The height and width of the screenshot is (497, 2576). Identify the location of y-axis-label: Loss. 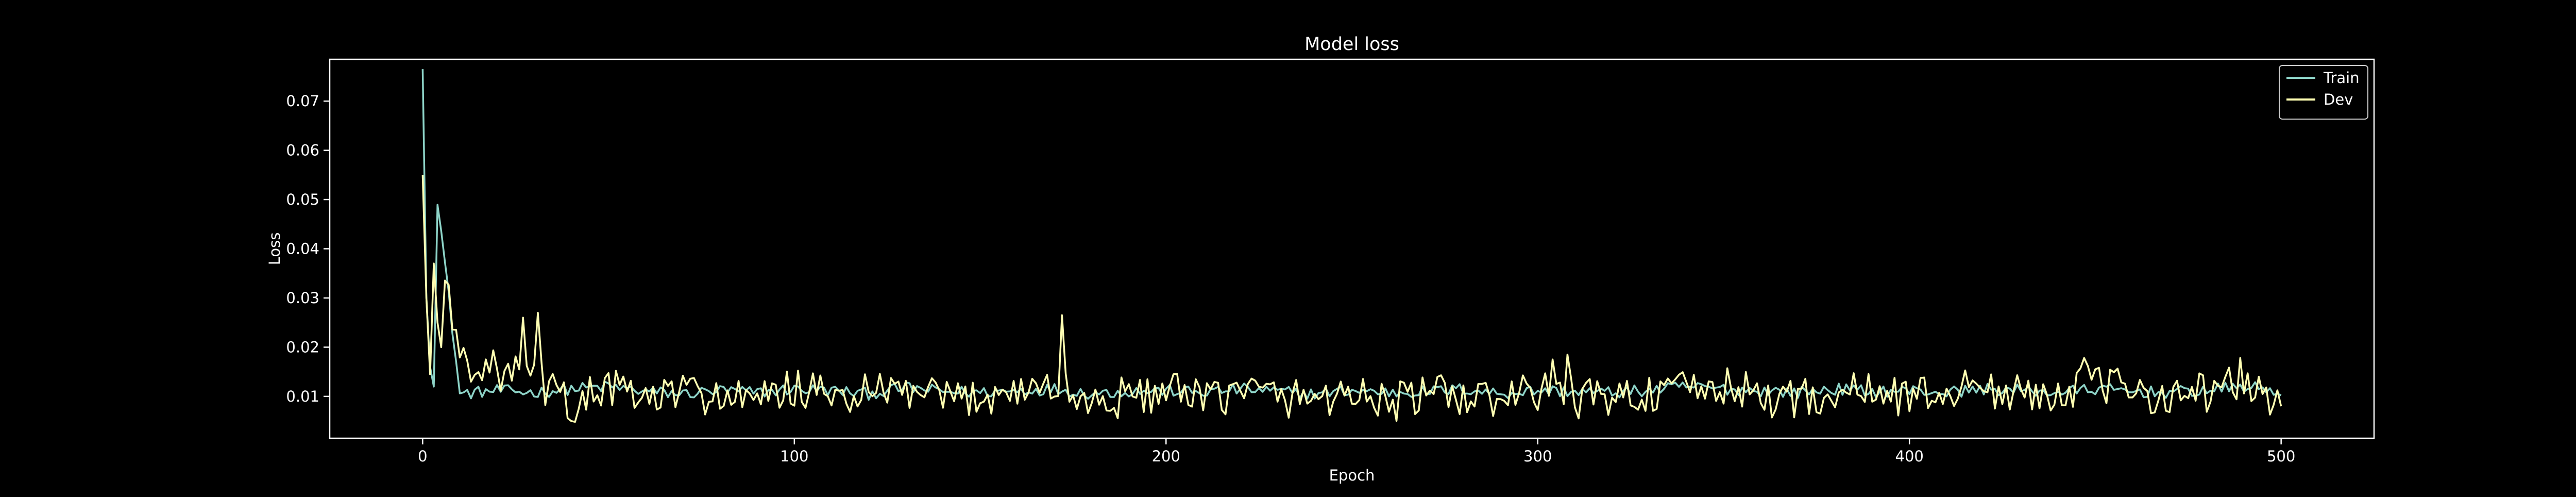
(274, 249).